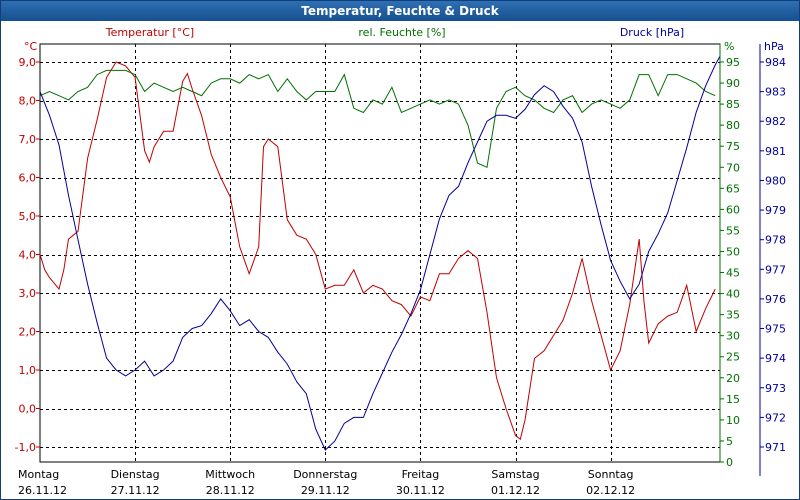  I want to click on x-label-day: Donnerstag, so click(325, 474).